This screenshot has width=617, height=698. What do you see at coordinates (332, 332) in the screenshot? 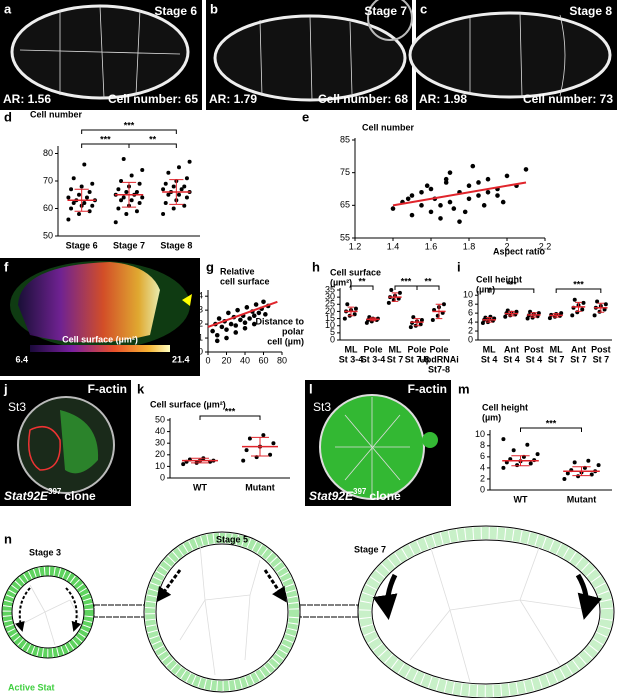
I see `y-tick-label: 5` at bounding box center [332, 332].